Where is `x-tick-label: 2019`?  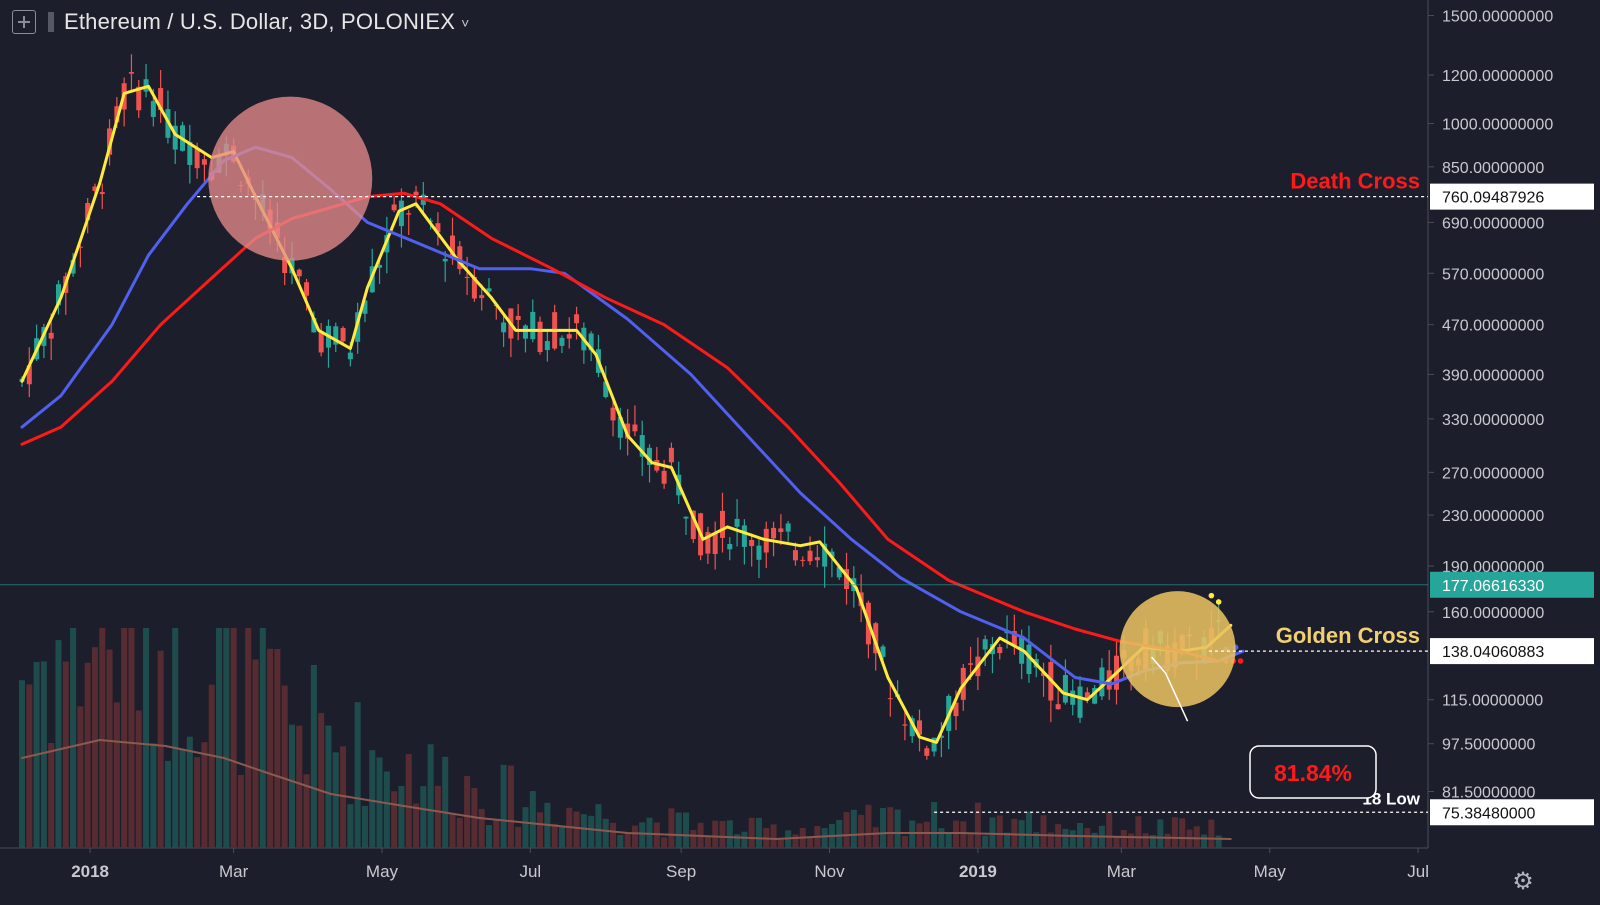 x-tick-label: 2019 is located at coordinates (978, 871).